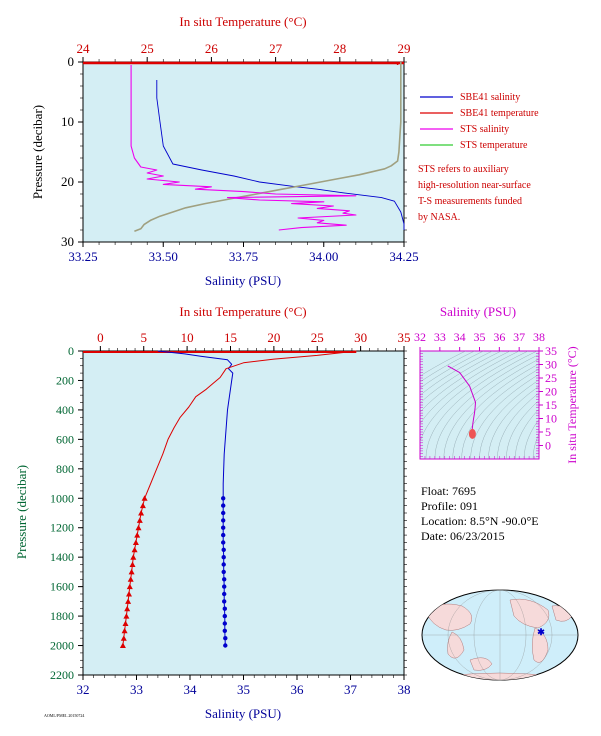  What do you see at coordinates (65, 380) in the screenshot?
I see `bottom-pressure-tick-label: 200` at bounding box center [65, 380].